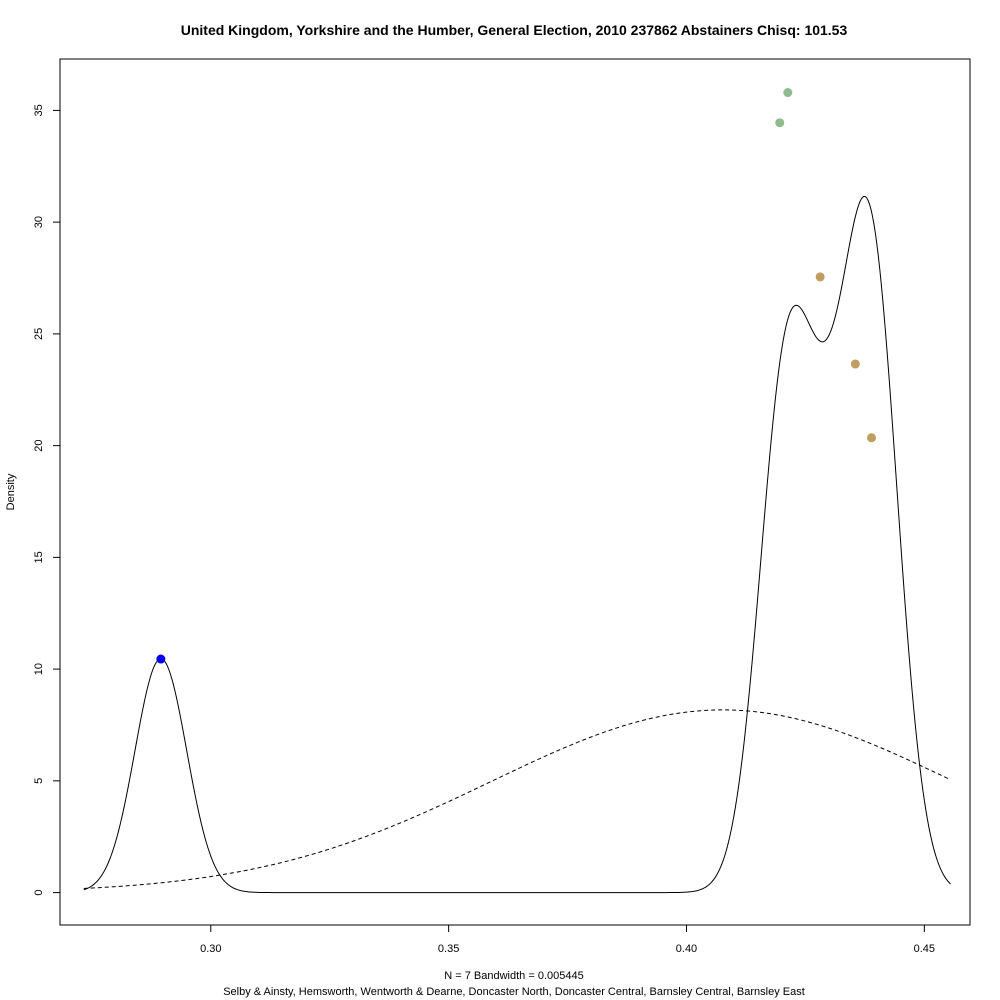 This screenshot has height=1000, width=1000. I want to click on y-tick-label: 15, so click(39, 557).